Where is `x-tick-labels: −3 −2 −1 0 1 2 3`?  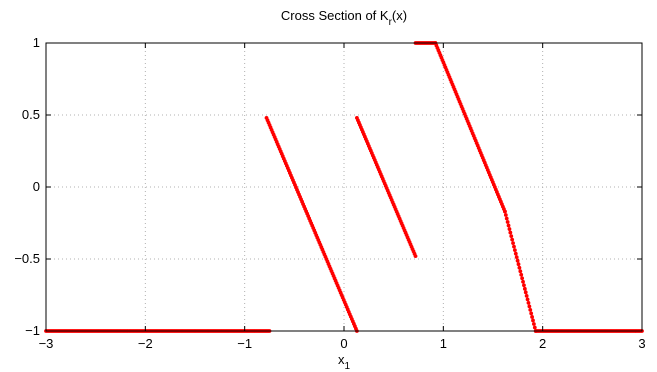 x-tick-labels: −3 −2 −1 0 1 2 3 is located at coordinates (342, 343).